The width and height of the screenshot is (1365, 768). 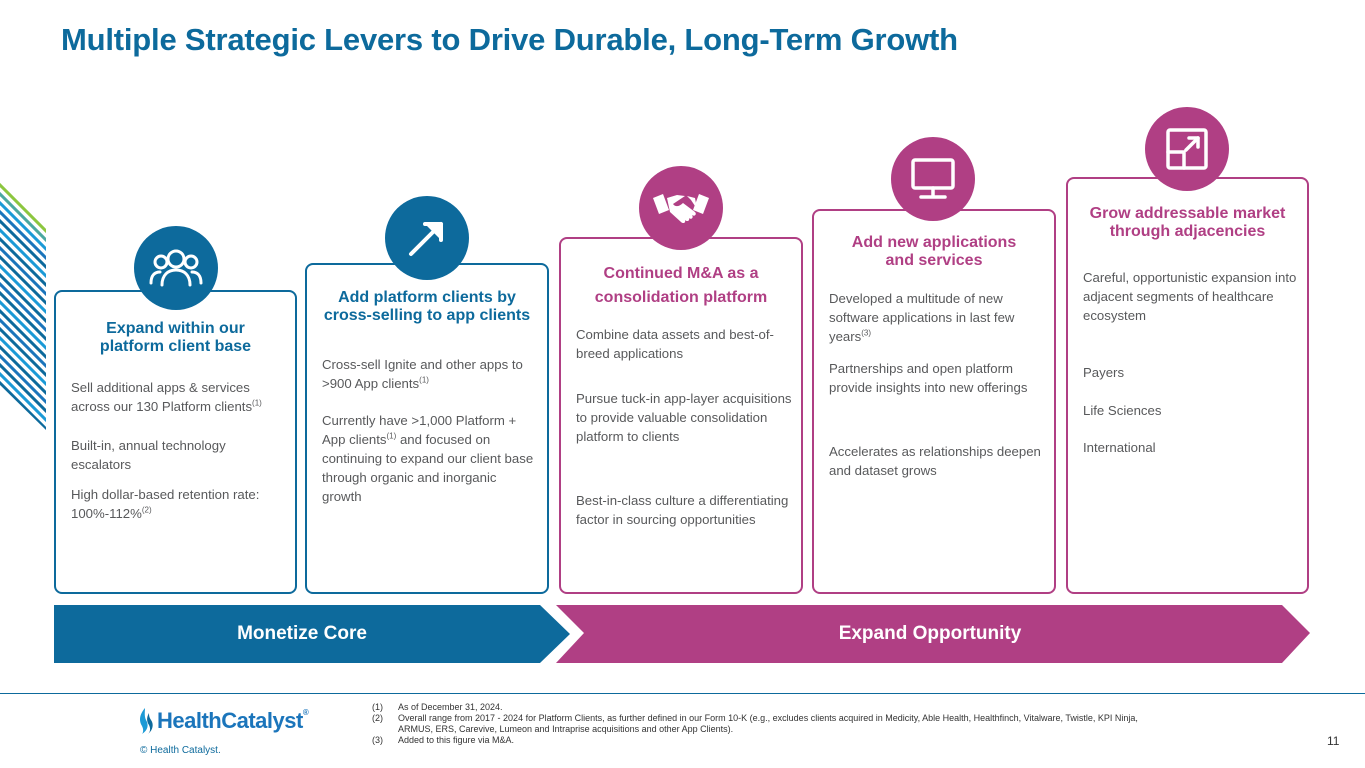 I want to click on footnote: (1) As of December 31, 2024., so click(x=437, y=707).